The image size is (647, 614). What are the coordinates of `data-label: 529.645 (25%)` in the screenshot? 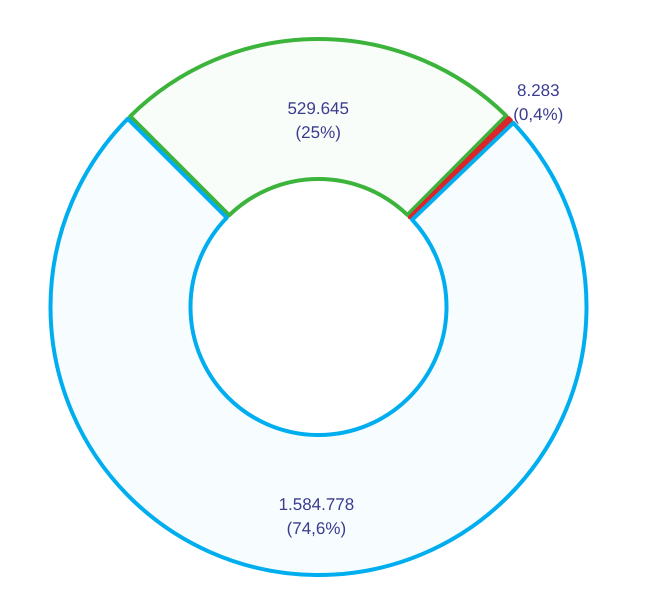 It's located at (318, 120).